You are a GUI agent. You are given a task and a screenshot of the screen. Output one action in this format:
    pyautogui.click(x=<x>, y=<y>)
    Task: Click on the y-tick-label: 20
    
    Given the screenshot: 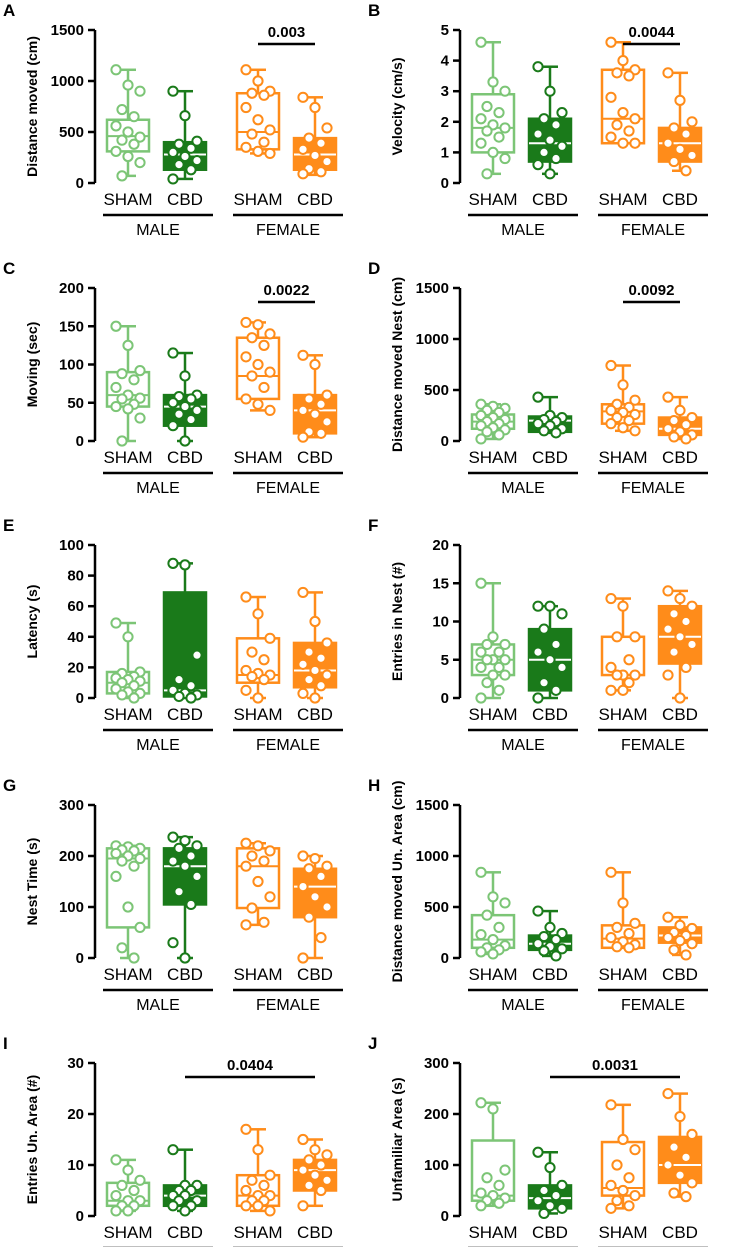 What is the action you would take?
    pyautogui.click(x=75, y=667)
    